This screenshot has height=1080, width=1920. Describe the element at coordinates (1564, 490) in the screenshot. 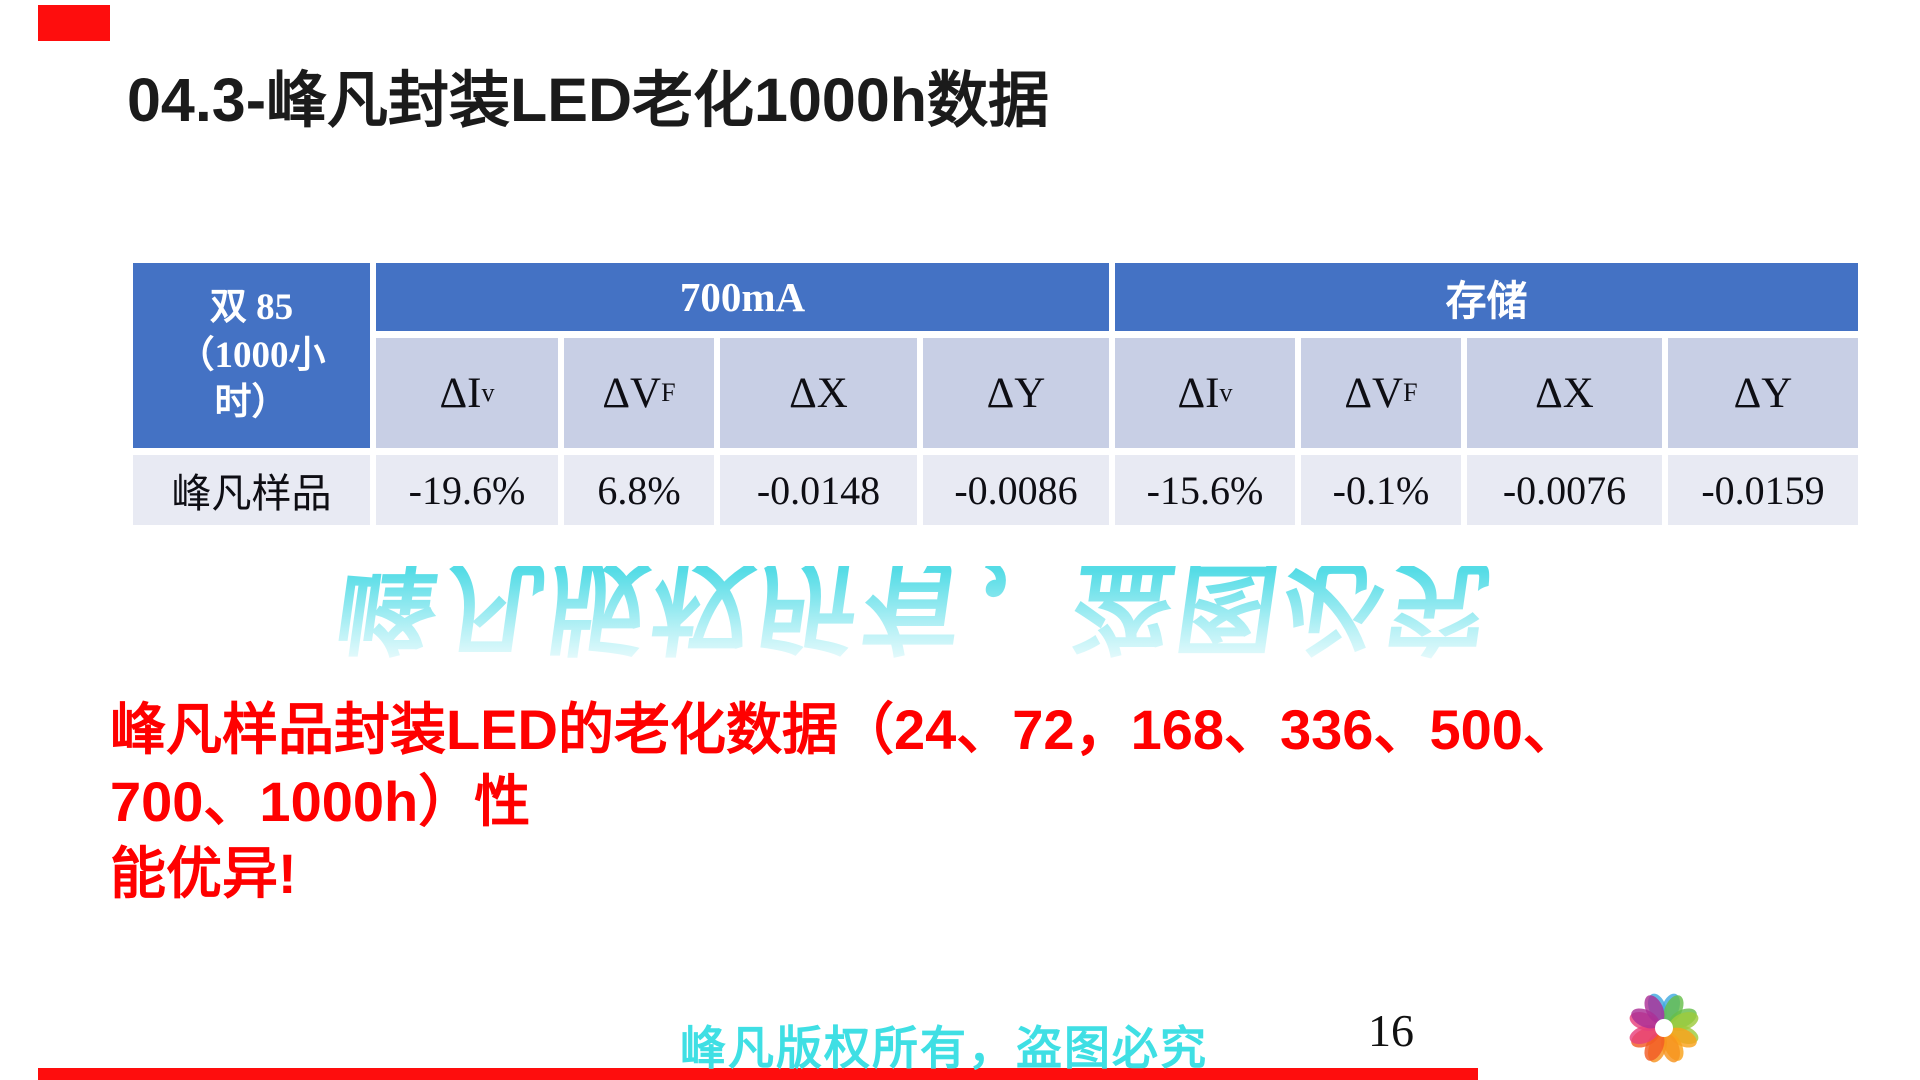

I see `table-value-cell: -0.0076` at that location.